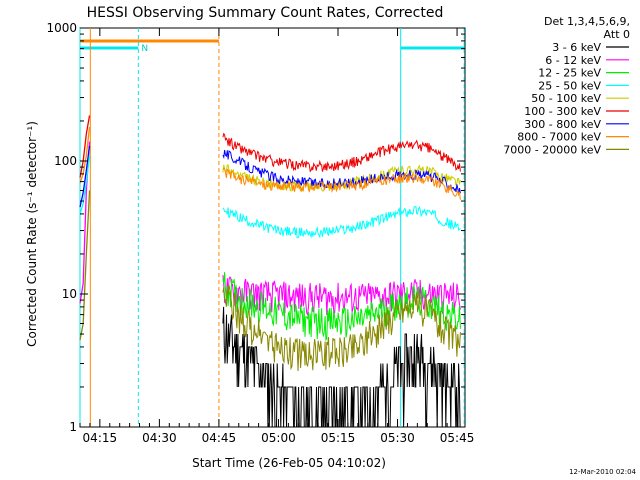 The width and height of the screenshot is (640, 480). I want to click on legend-label-8: 7000 - 20000 keV, so click(552, 149).